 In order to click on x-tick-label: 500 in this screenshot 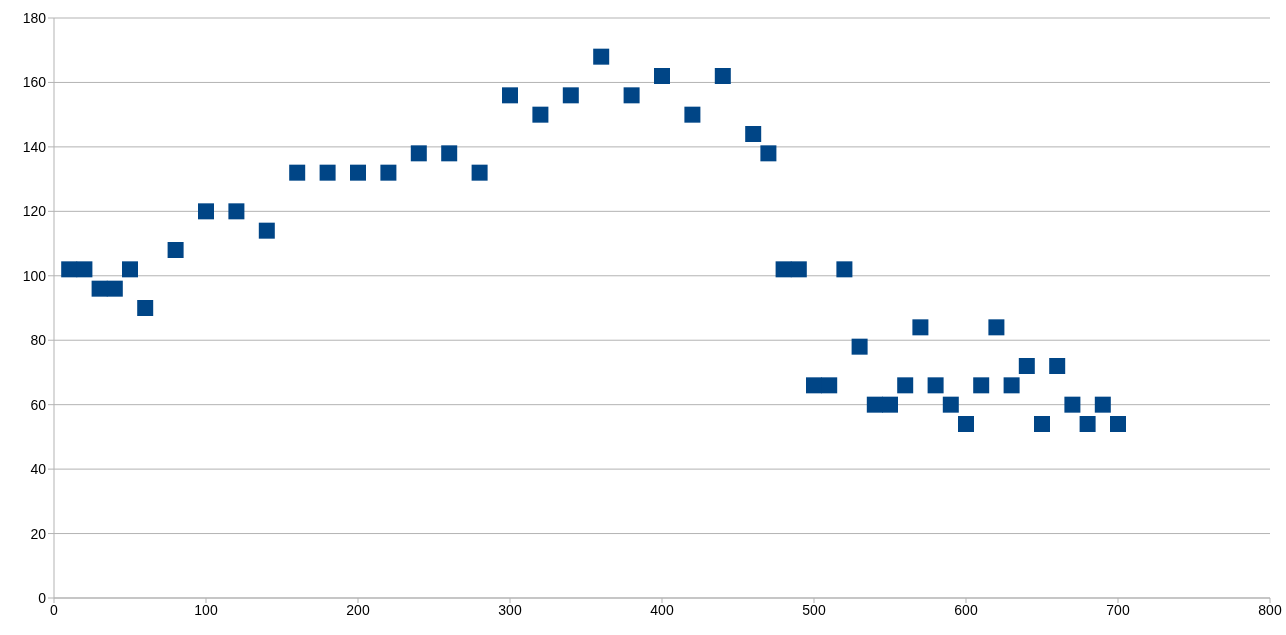, I will do `click(814, 609)`.